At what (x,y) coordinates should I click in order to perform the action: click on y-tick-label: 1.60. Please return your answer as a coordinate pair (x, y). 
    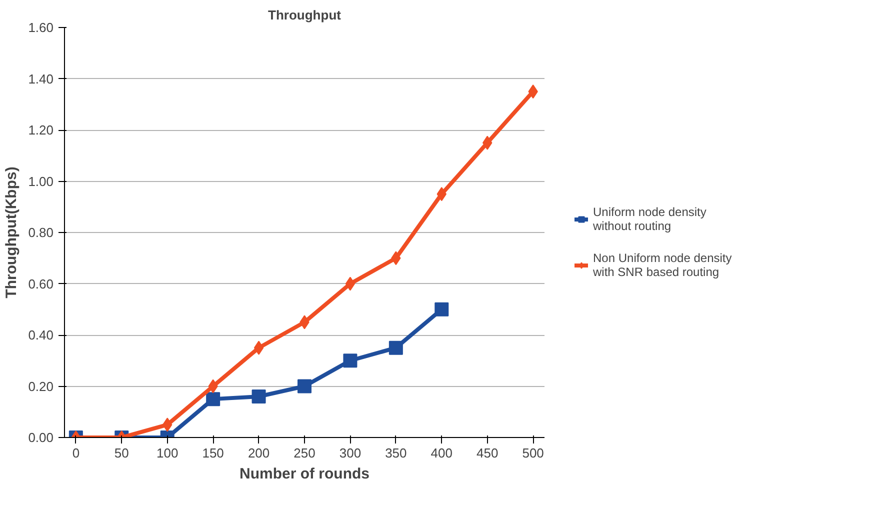
    Looking at the image, I should click on (41, 27).